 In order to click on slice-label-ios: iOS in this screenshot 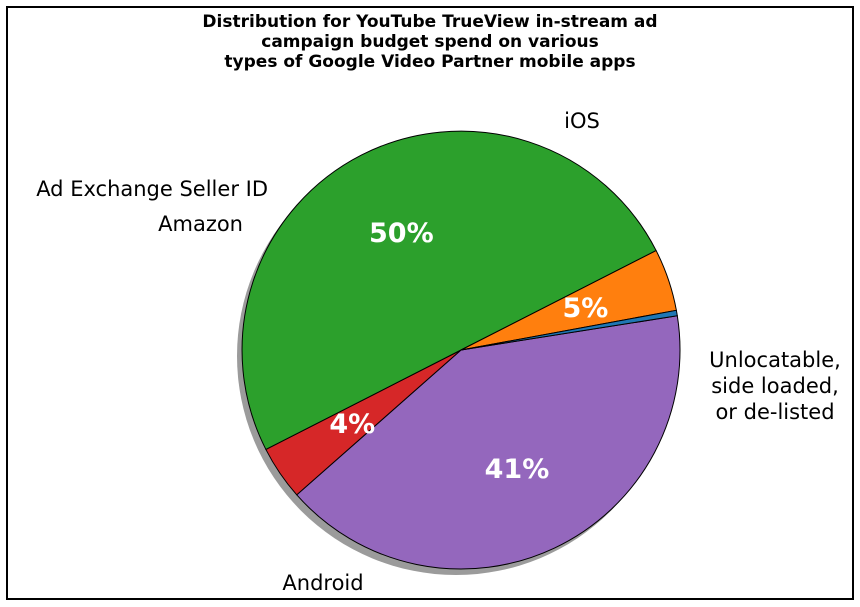, I will do `click(582, 121)`.